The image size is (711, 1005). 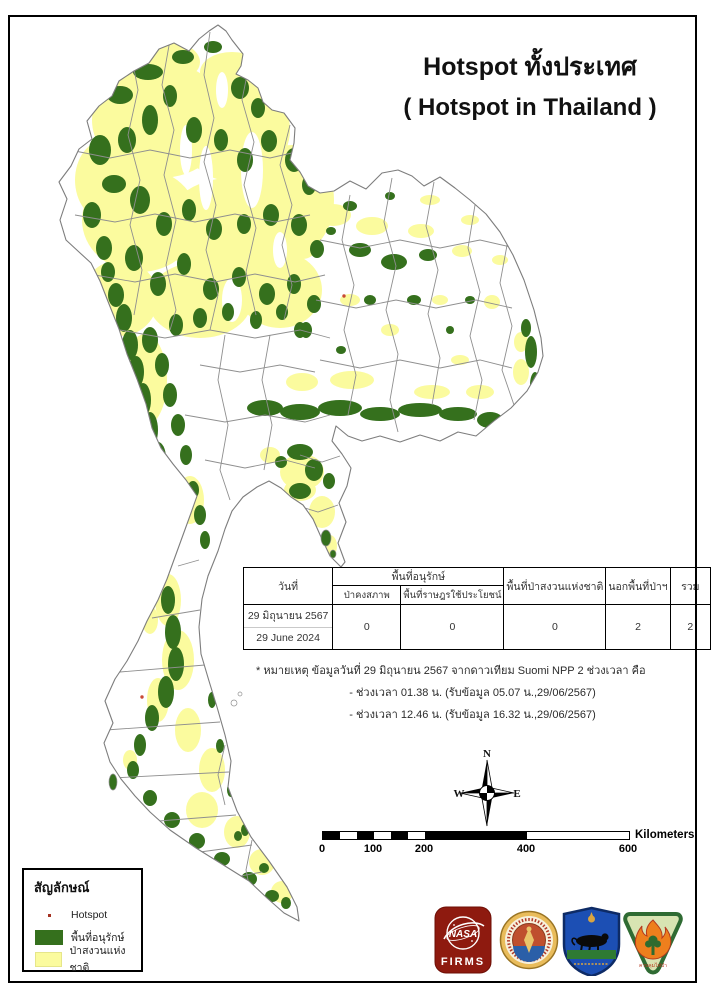 What do you see at coordinates (690, 627) in the screenshot?
I see `table-cell-total: 2` at bounding box center [690, 627].